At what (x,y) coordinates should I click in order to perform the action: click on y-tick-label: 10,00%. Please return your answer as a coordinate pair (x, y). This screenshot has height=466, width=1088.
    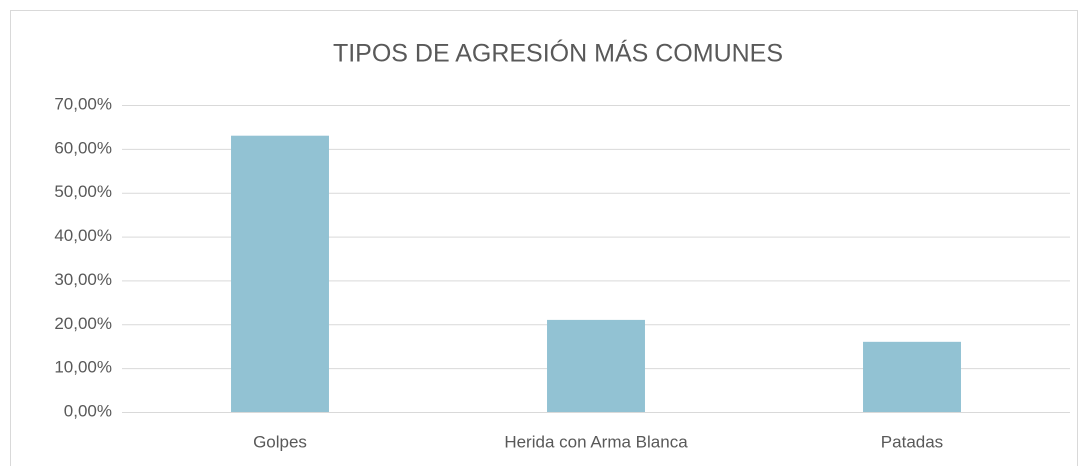
    Looking at the image, I should click on (83, 367).